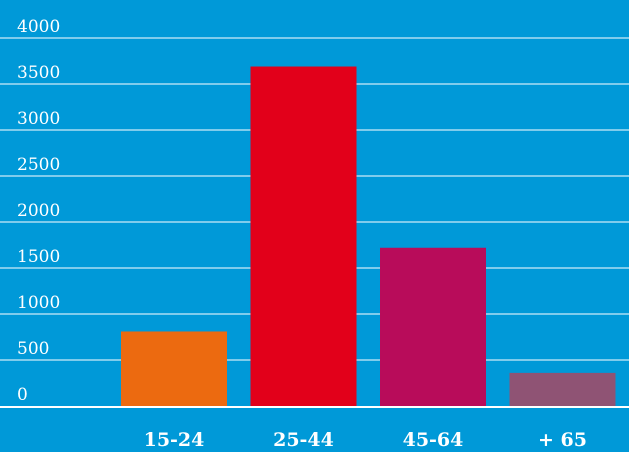 This screenshot has width=629, height=452. Describe the element at coordinates (38, 73) in the screenshot. I see `y-tick-label: 3500` at that location.